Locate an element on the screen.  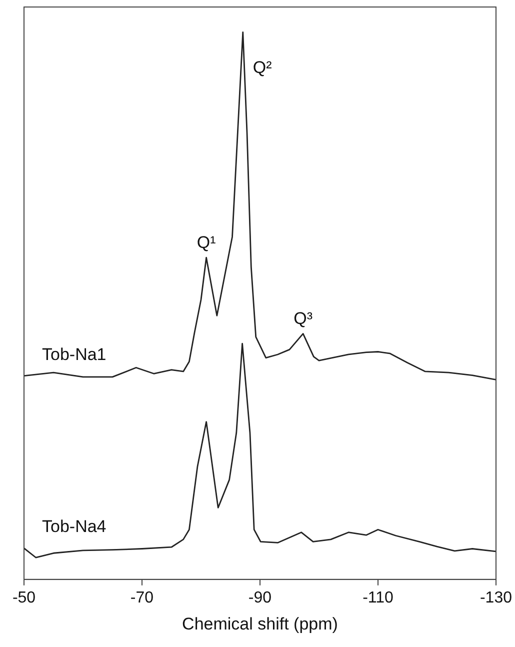
x-axis-title: Chemical shift (ppm) is located at coordinates (260, 624).